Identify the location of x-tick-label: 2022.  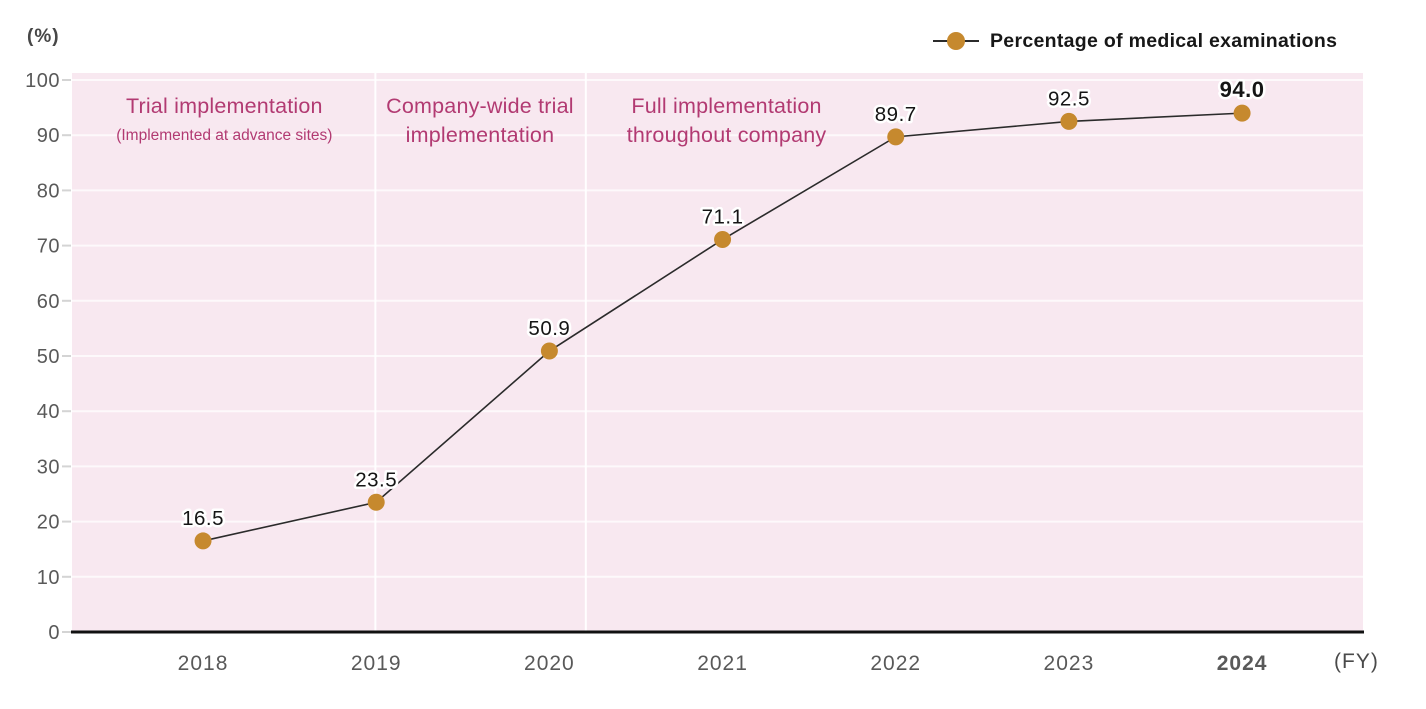
(895, 663).